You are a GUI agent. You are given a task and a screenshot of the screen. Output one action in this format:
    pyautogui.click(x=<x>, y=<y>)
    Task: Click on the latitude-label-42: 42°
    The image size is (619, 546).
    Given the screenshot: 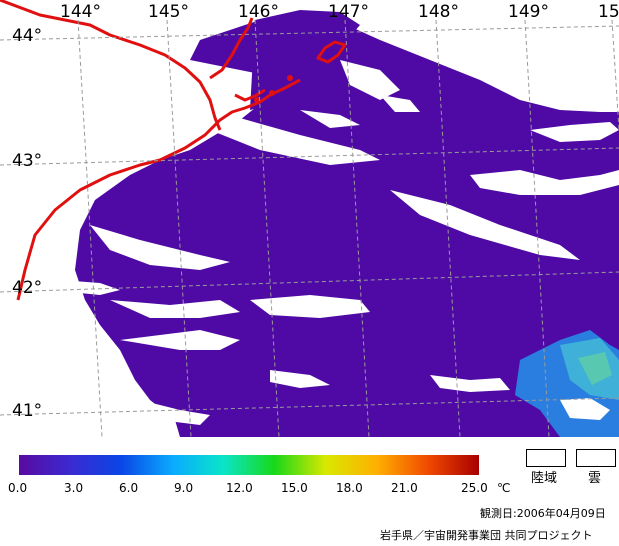 What is the action you would take?
    pyautogui.click(x=27, y=288)
    